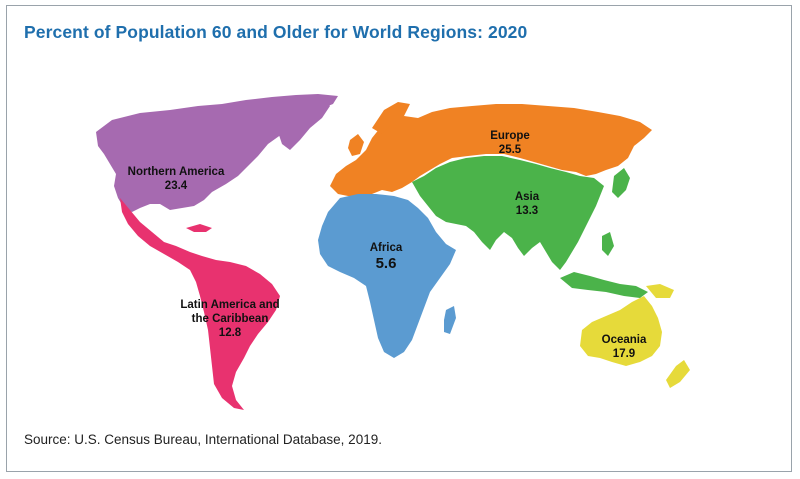  Describe the element at coordinates (510, 150) in the screenshot. I see `value-europe: 25.5` at that location.